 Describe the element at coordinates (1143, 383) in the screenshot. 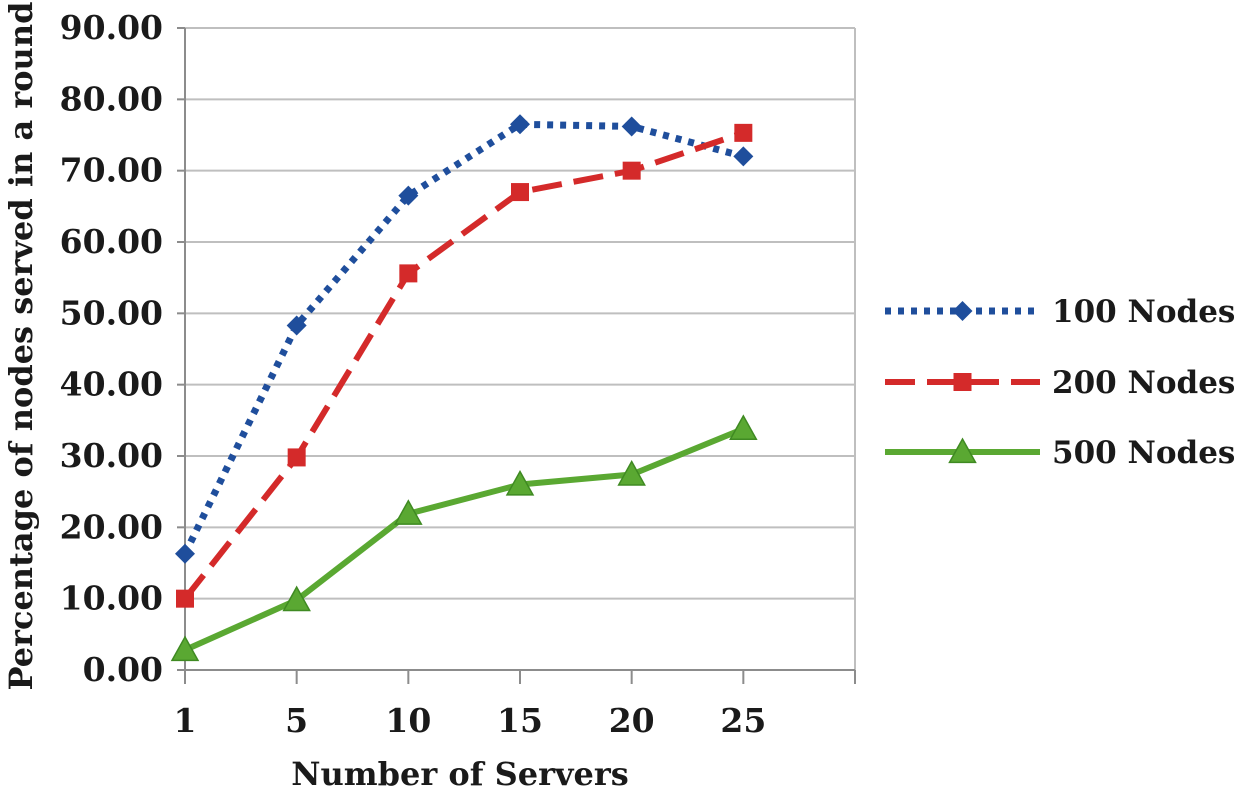

I see `legend-label: 200 Nodes` at that location.